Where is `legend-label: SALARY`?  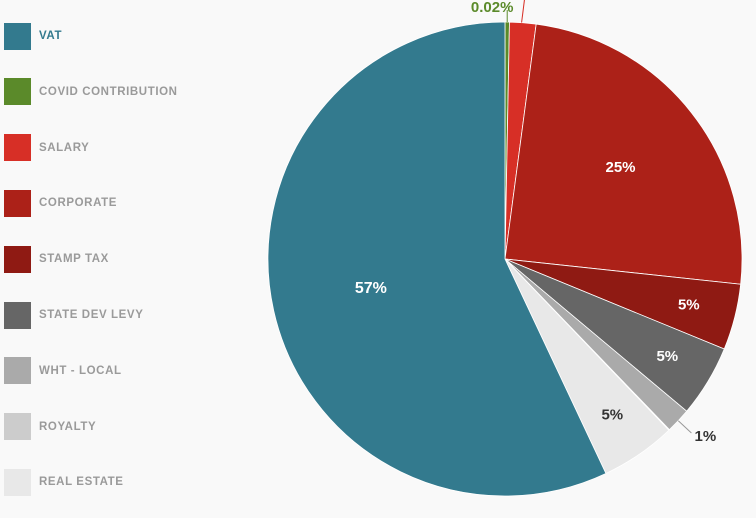 legend-label: SALARY is located at coordinates (64, 147).